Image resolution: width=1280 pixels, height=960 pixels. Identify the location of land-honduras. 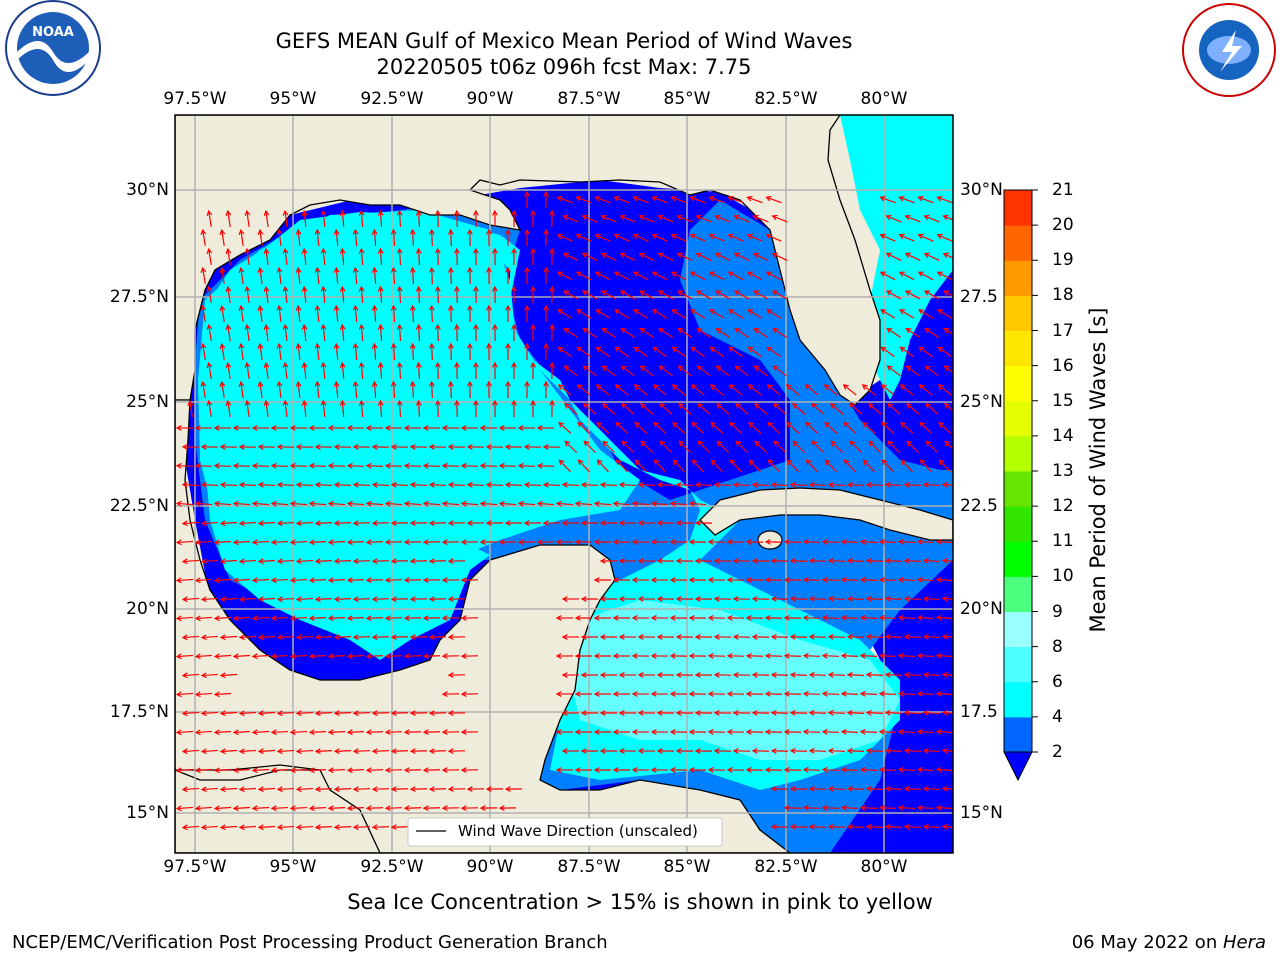
(278, 811).